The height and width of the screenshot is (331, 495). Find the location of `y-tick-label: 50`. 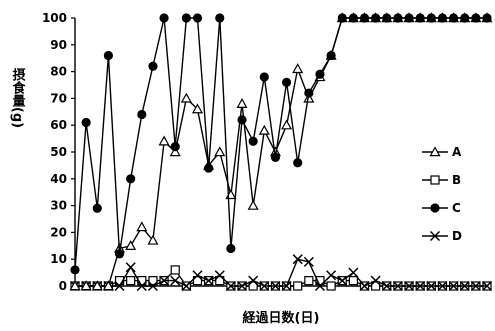

y-tick-label: 50 is located at coordinates (58, 152).